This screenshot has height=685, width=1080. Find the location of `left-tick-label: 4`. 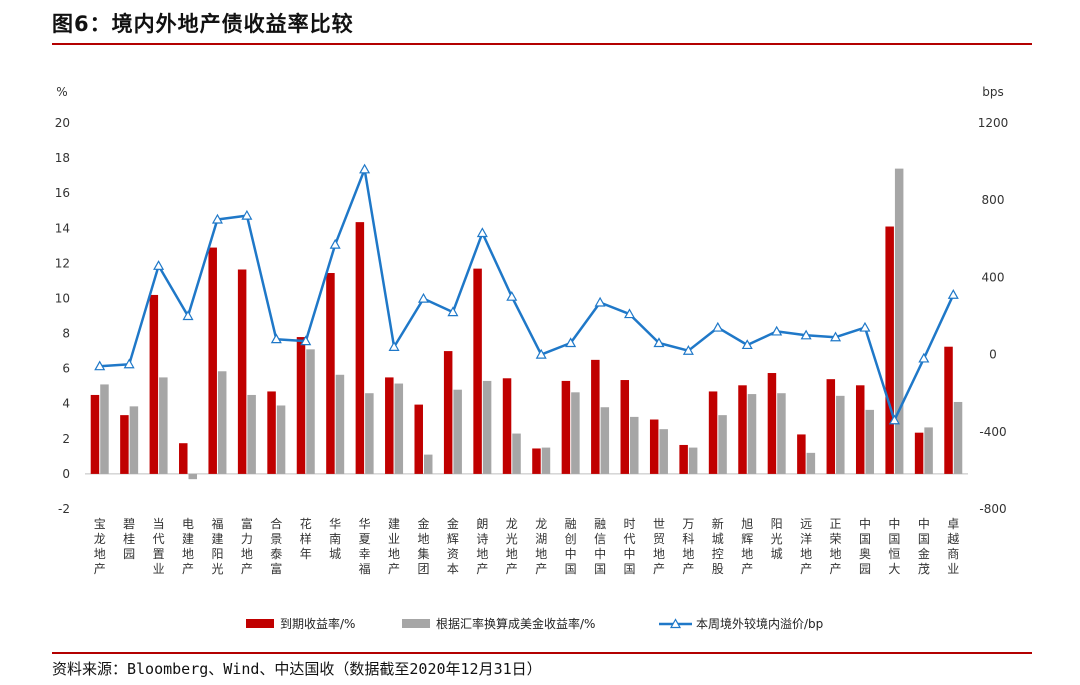

left-tick-label: 4 is located at coordinates (66, 404).